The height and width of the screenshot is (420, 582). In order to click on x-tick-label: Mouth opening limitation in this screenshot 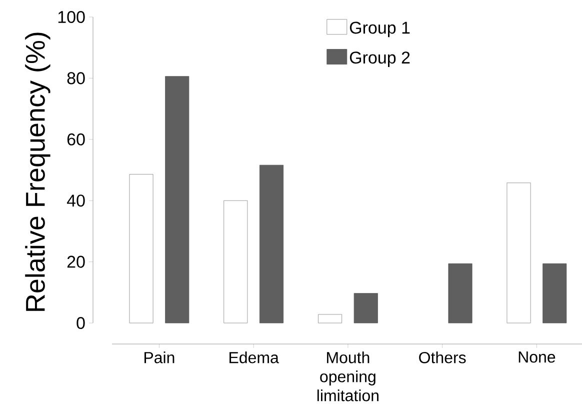, I will do `click(347, 377)`.